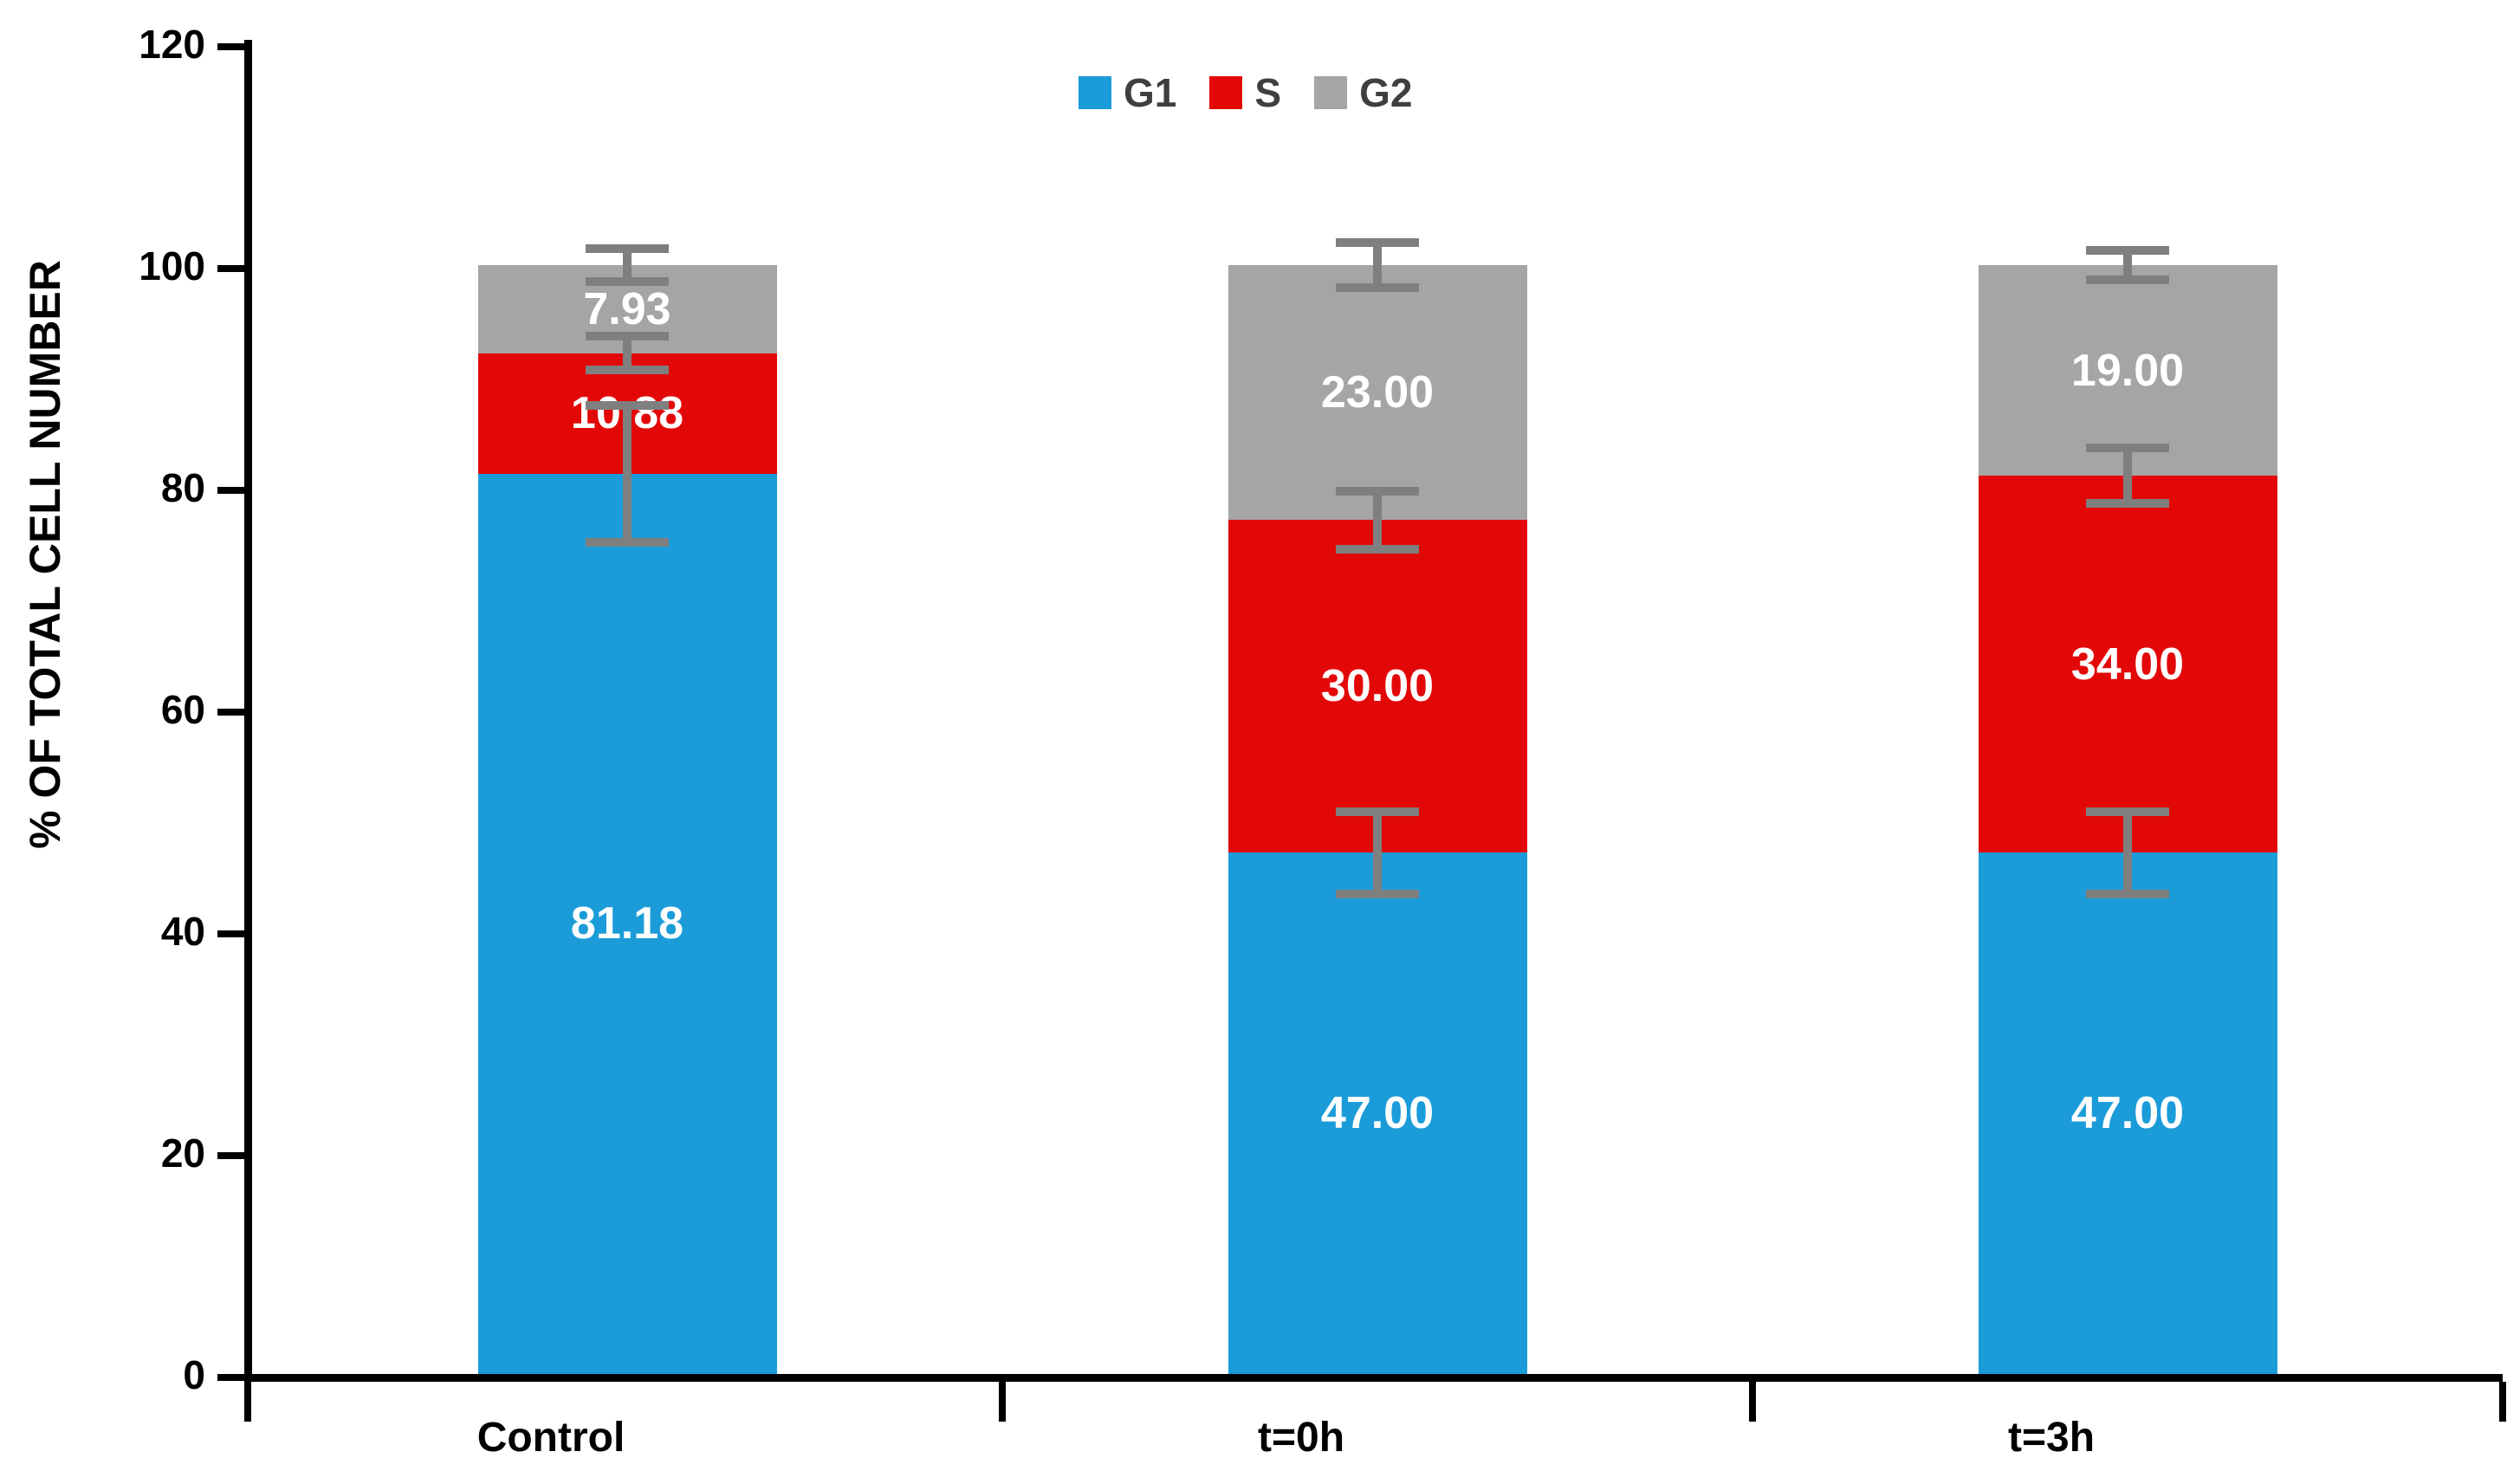  What do you see at coordinates (2051, 1438) in the screenshot?
I see `category-label-3: t=3h` at bounding box center [2051, 1438].